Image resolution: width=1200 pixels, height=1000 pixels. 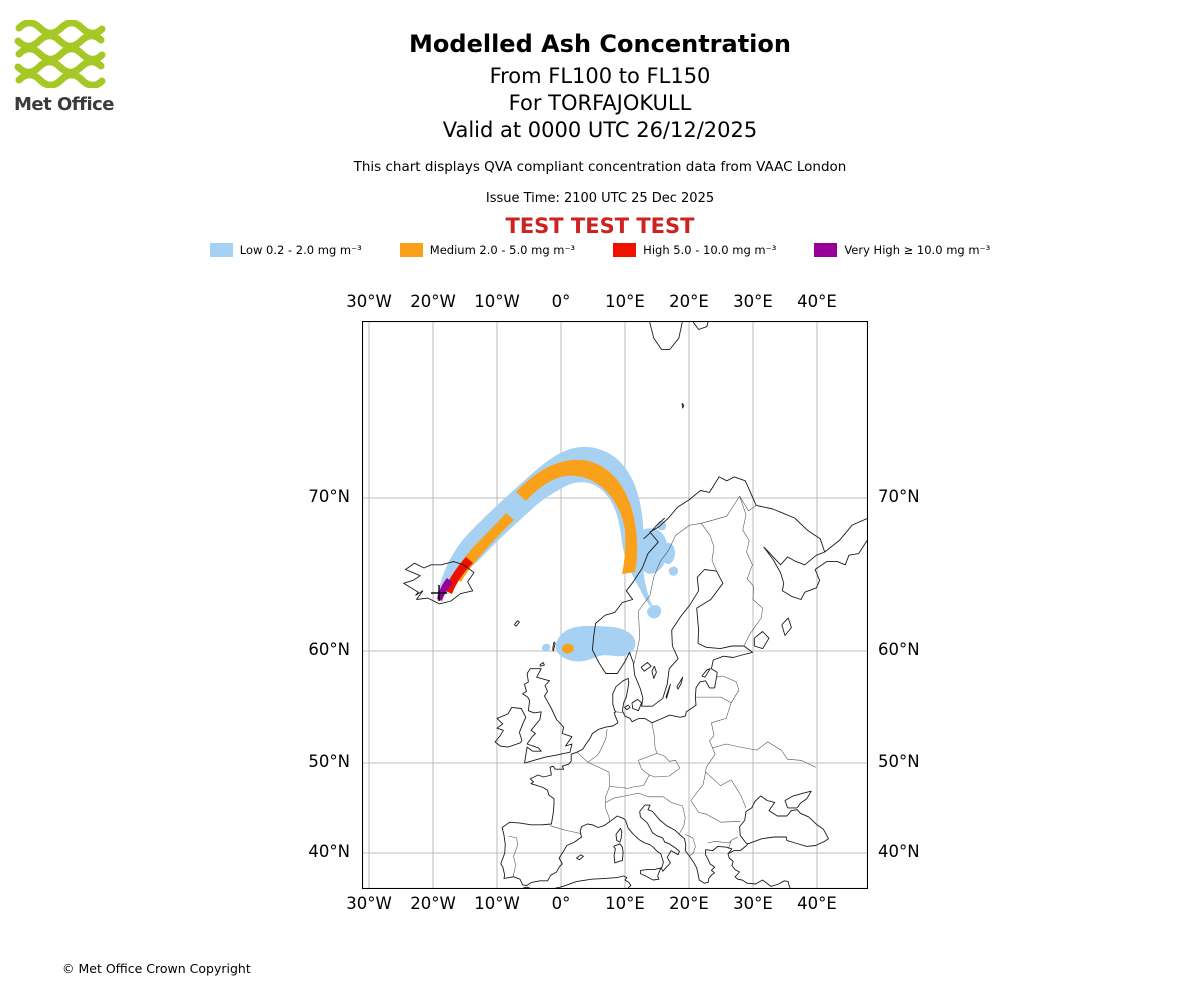 What do you see at coordinates (753, 903) in the screenshot?
I see `lon-label-bottom-6: 30°E` at bounding box center [753, 903].